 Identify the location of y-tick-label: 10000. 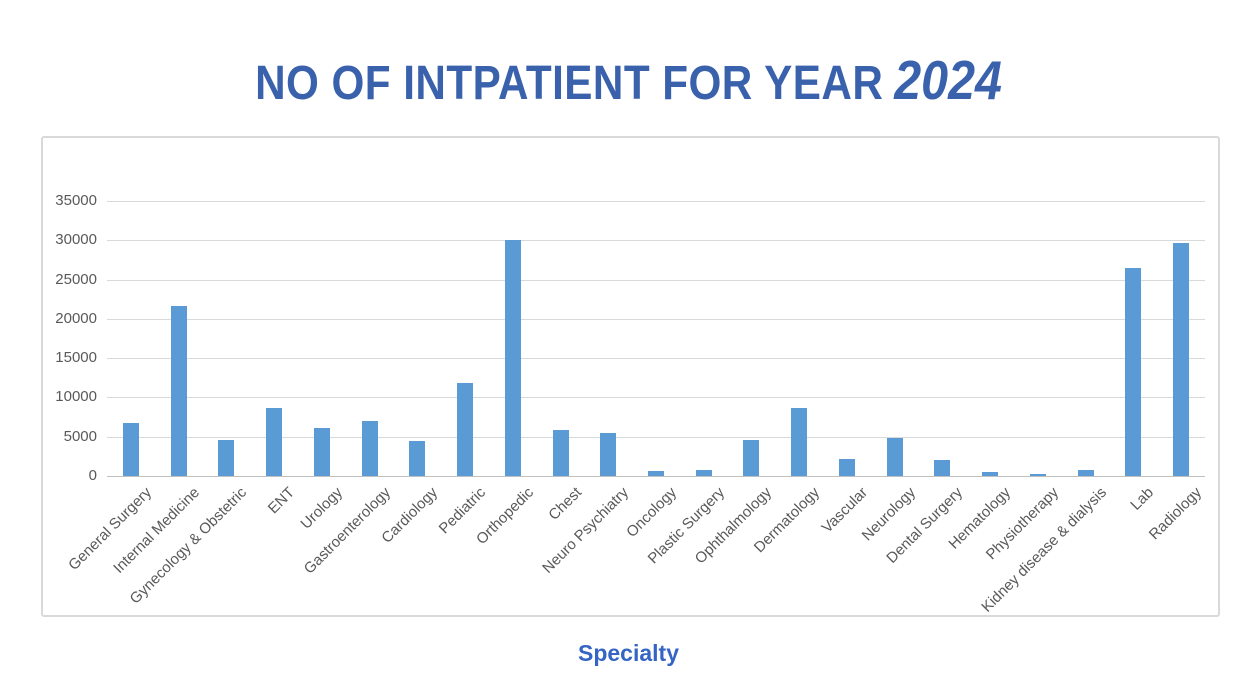
(76, 397).